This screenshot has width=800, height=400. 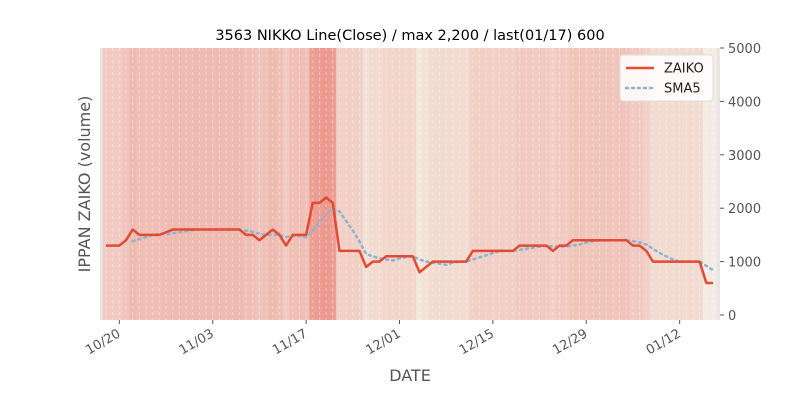 I want to click on legend-zaiko-label: ZAIKO, so click(x=684, y=69).